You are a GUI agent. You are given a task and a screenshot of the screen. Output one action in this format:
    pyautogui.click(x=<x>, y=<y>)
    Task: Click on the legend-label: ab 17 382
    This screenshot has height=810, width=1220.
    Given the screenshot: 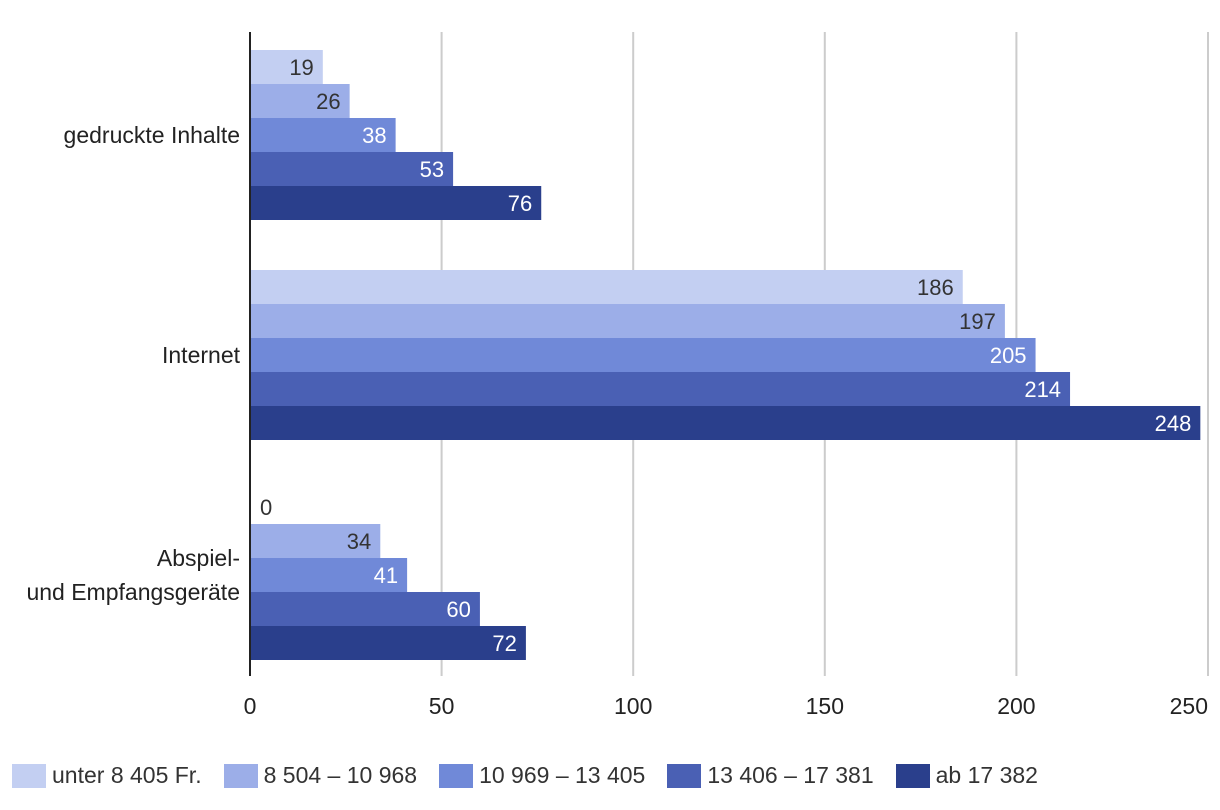 What is the action you would take?
    pyautogui.click(x=986, y=775)
    